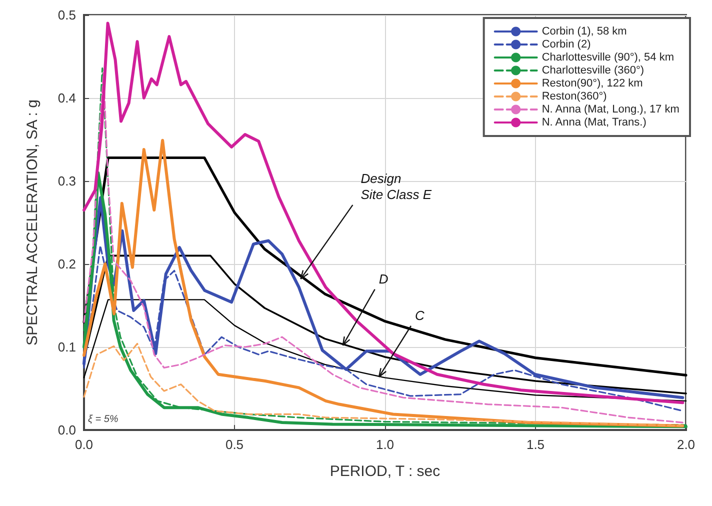  Describe the element at coordinates (593, 70) in the screenshot. I see `legend-label: Charlottesville (360°)` at that location.